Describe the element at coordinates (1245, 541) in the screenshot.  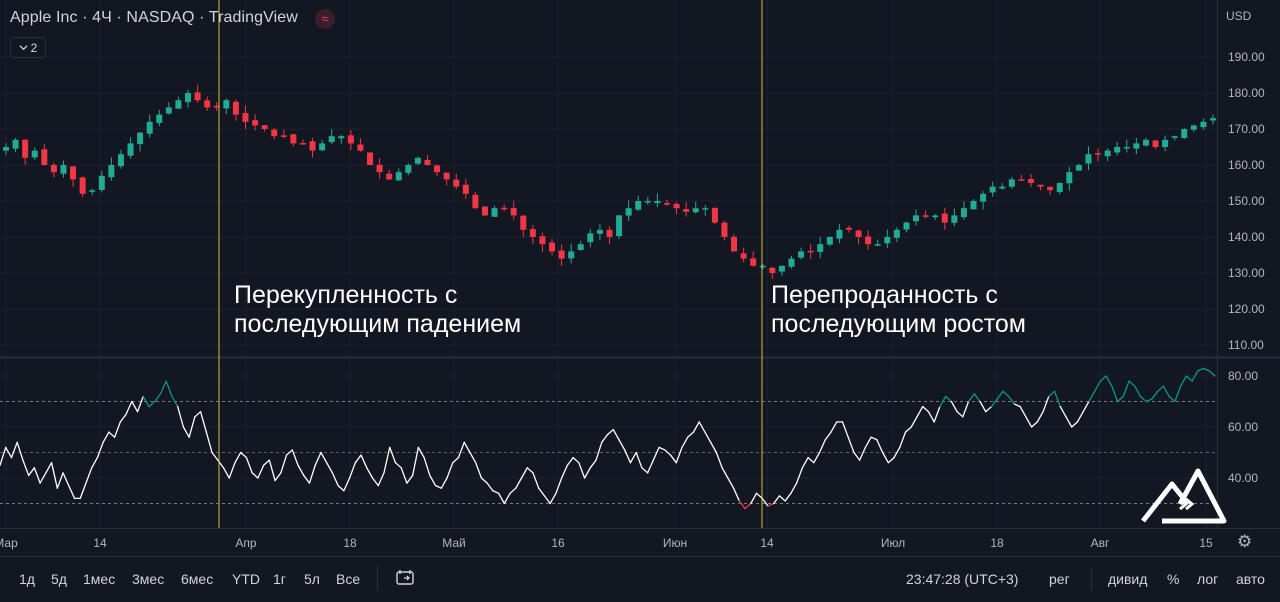
I see `gear-icon: ⚙` at that location.